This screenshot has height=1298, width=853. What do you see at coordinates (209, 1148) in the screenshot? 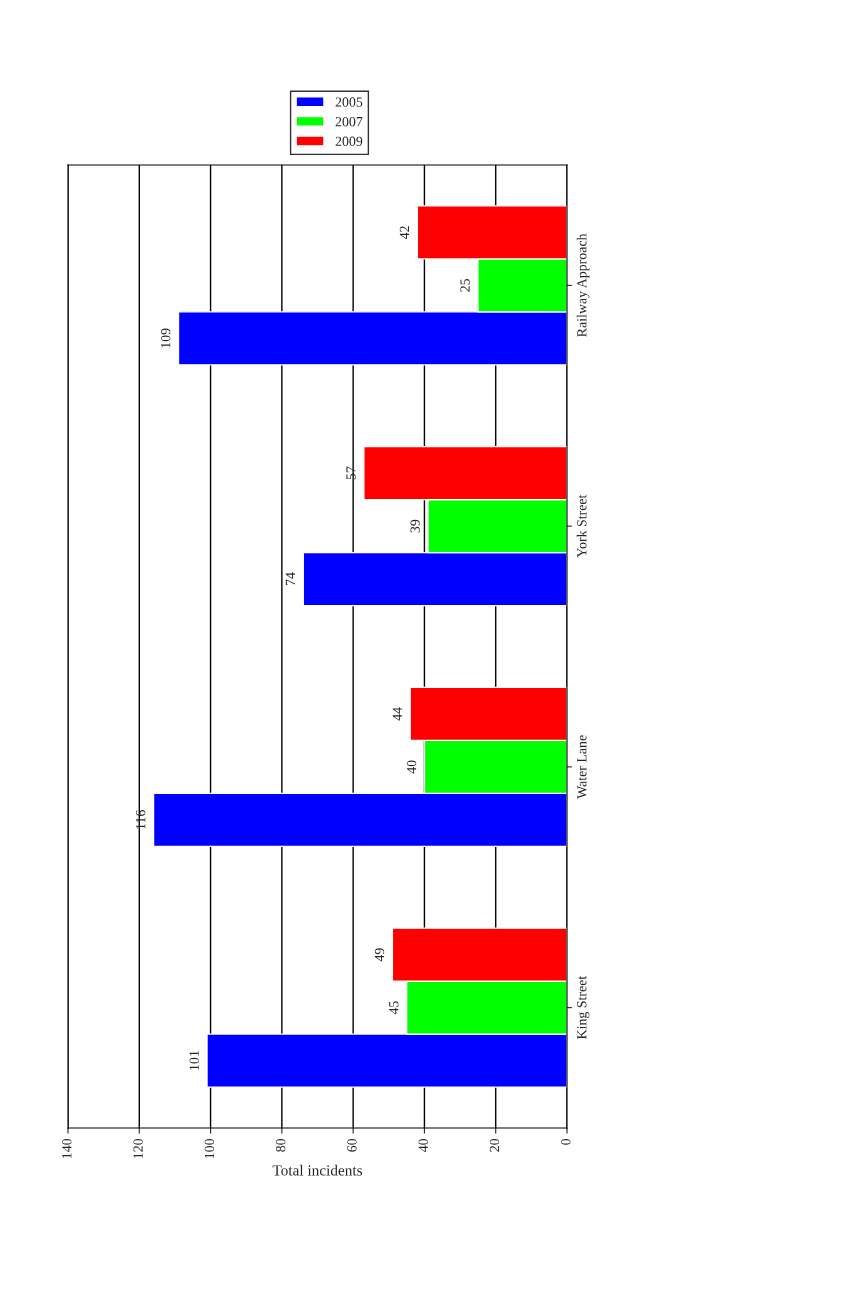
I see `x-tick-label: 100` at bounding box center [209, 1148].